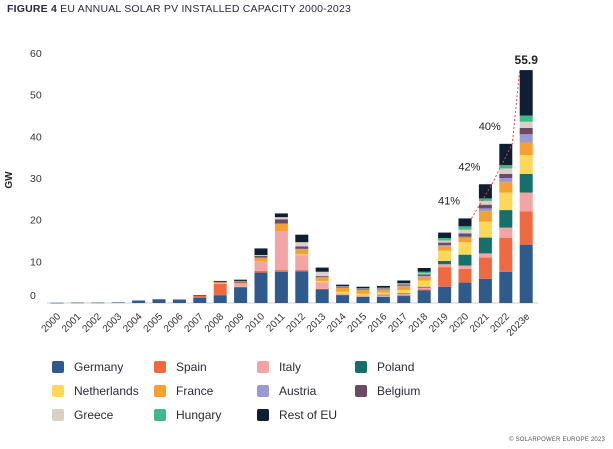  What do you see at coordinates (490, 127) in the screenshot?
I see `growth-rate-label: 40%` at bounding box center [490, 127].